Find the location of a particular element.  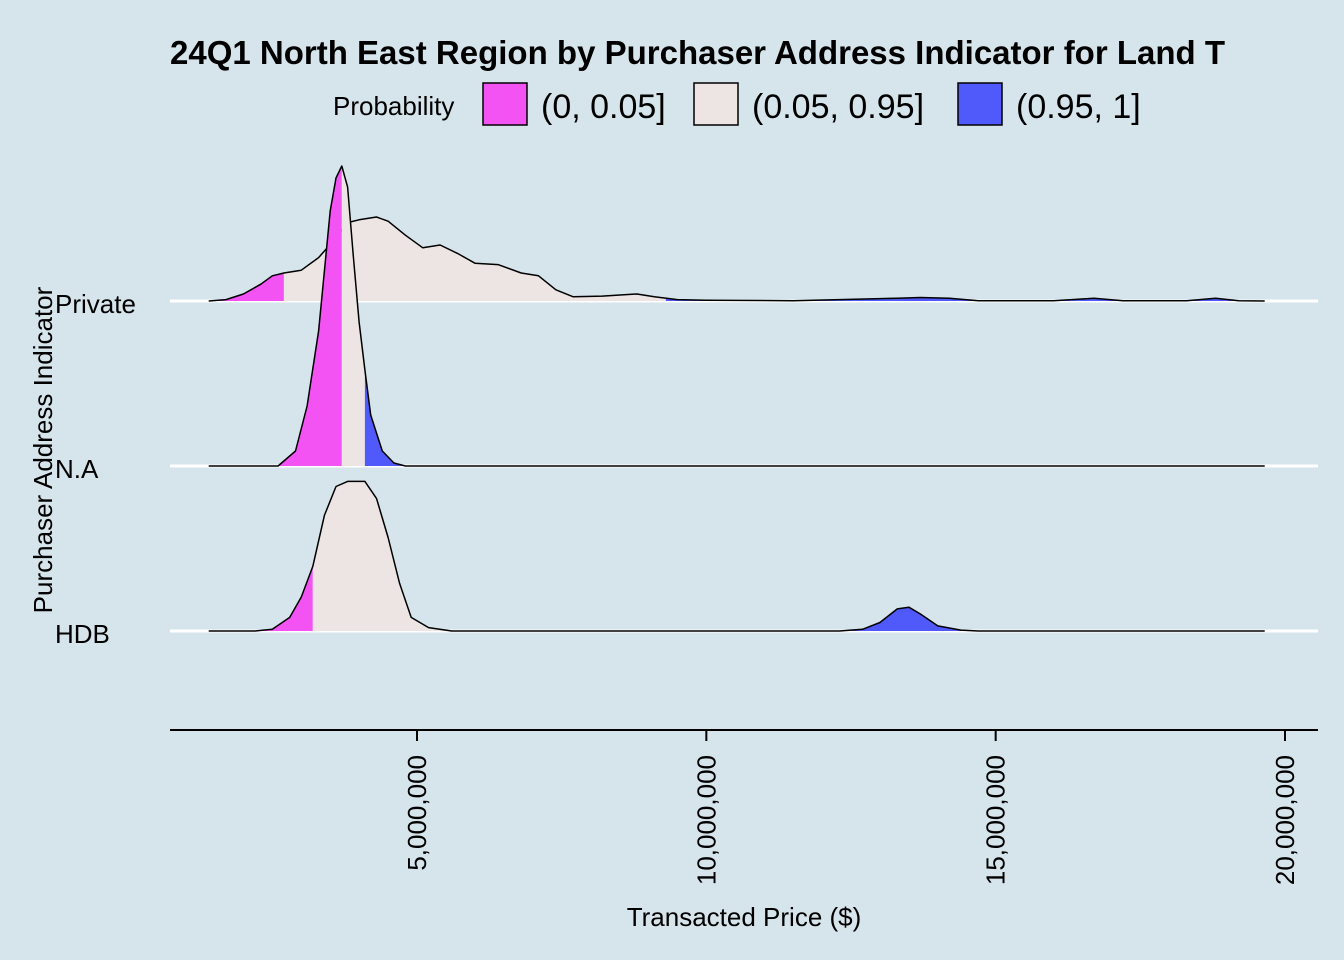

x-axis-label: Transacted Price ($) is located at coordinates (744, 917).